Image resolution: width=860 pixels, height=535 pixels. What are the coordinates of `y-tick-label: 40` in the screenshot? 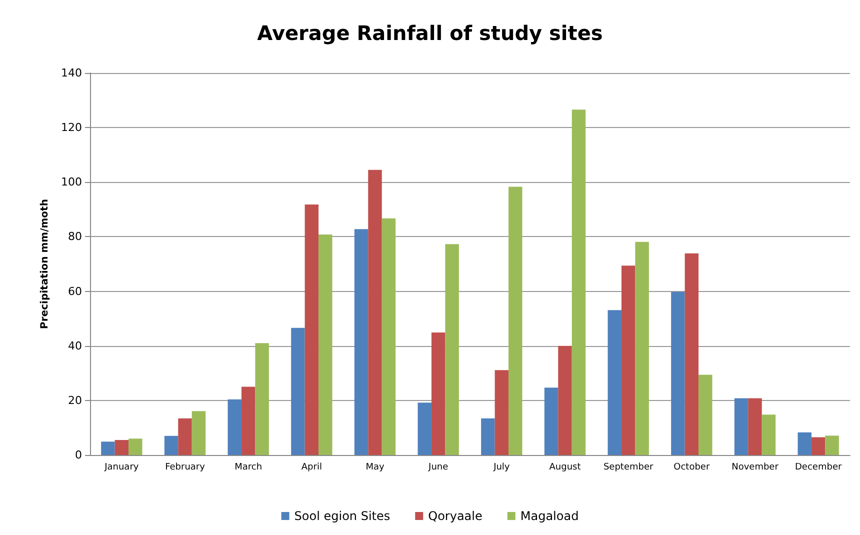 It's located at (75, 345).